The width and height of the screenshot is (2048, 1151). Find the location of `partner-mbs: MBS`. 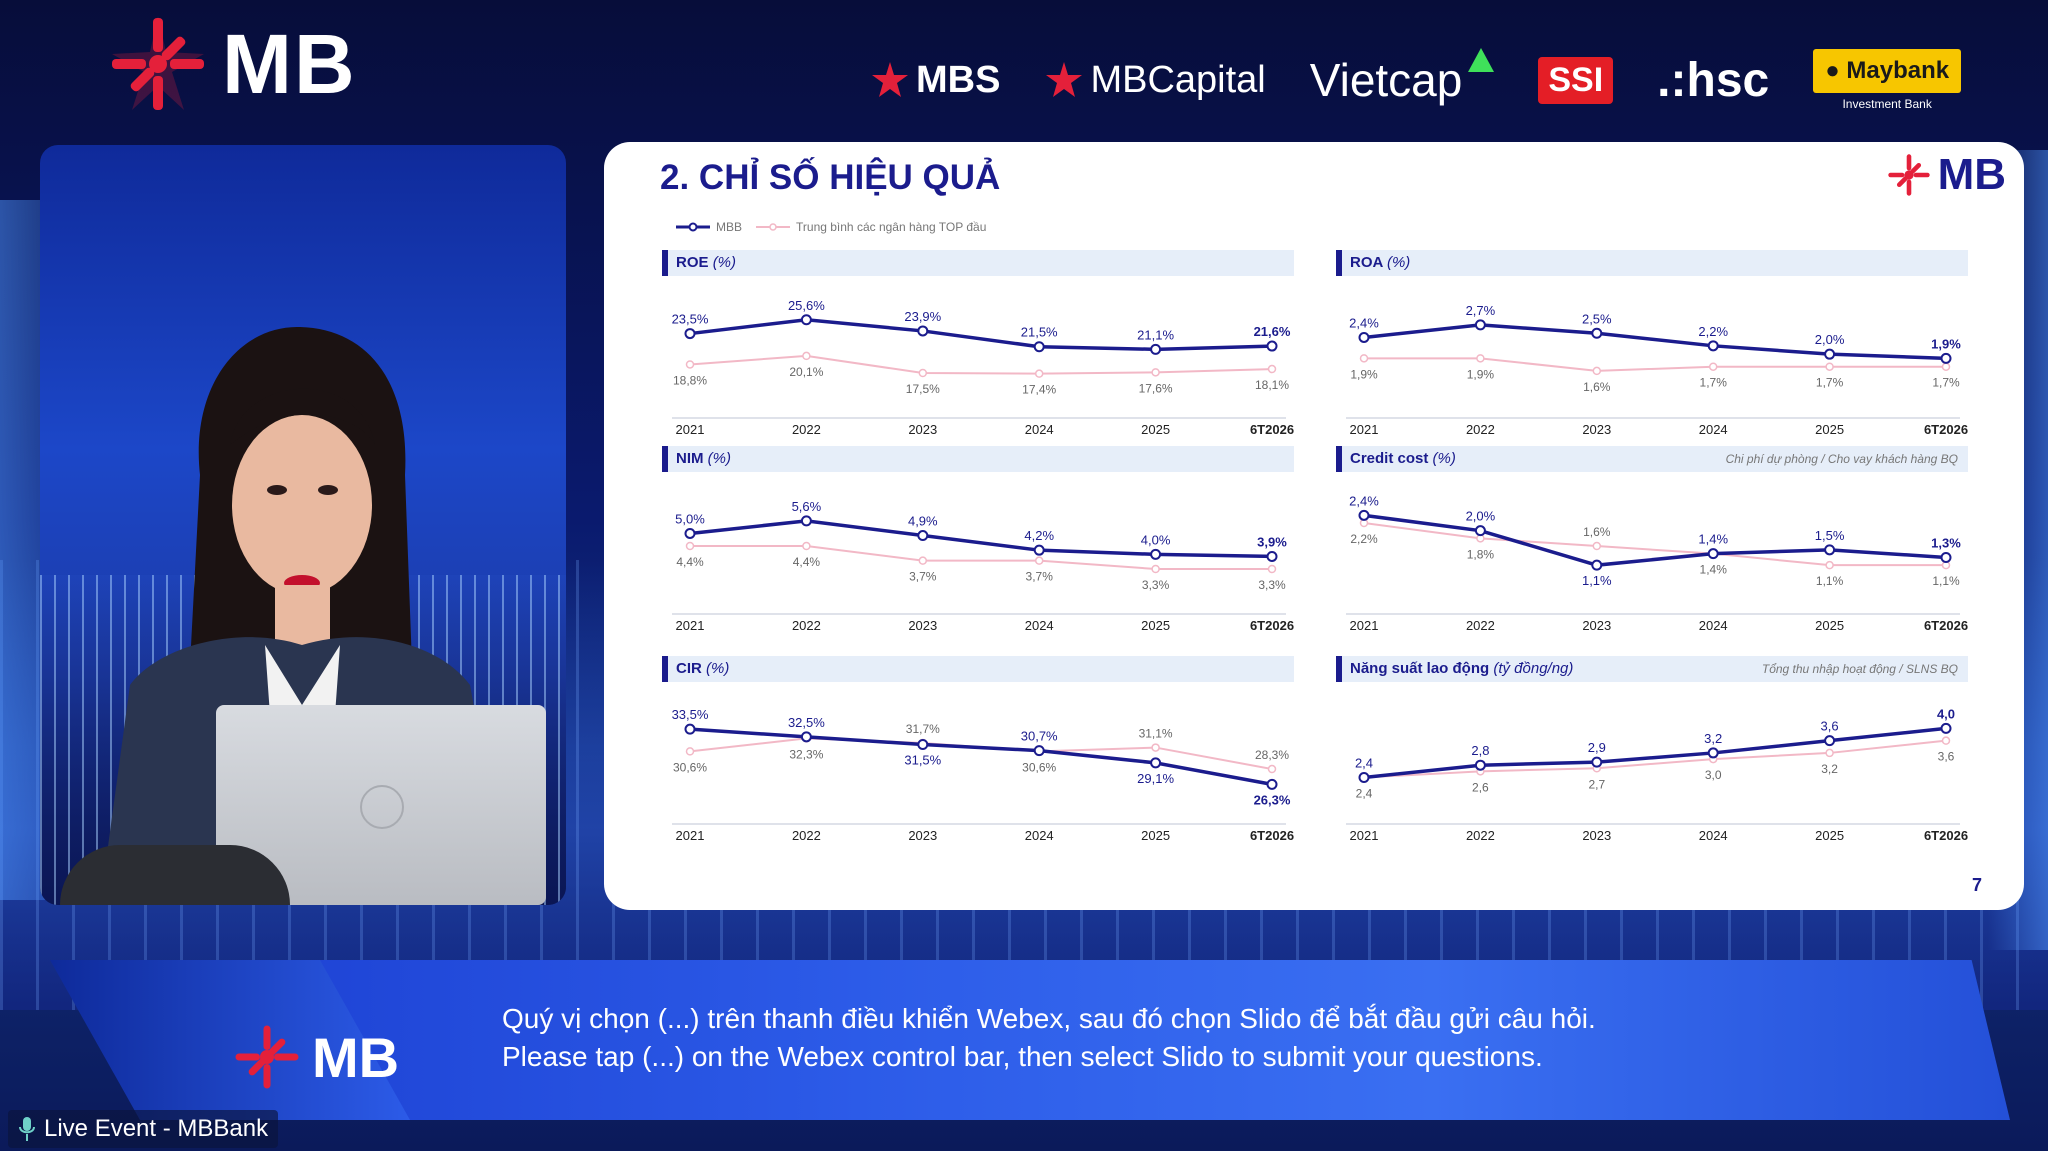

partner-mbs: MBS is located at coordinates (935, 80).